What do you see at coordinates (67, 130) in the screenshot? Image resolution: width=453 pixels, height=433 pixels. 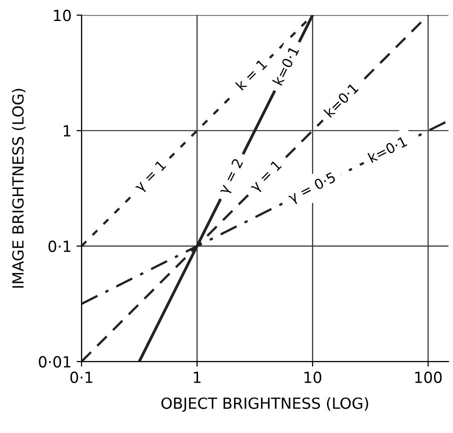 I see `y-tick-label: 1` at bounding box center [67, 130].